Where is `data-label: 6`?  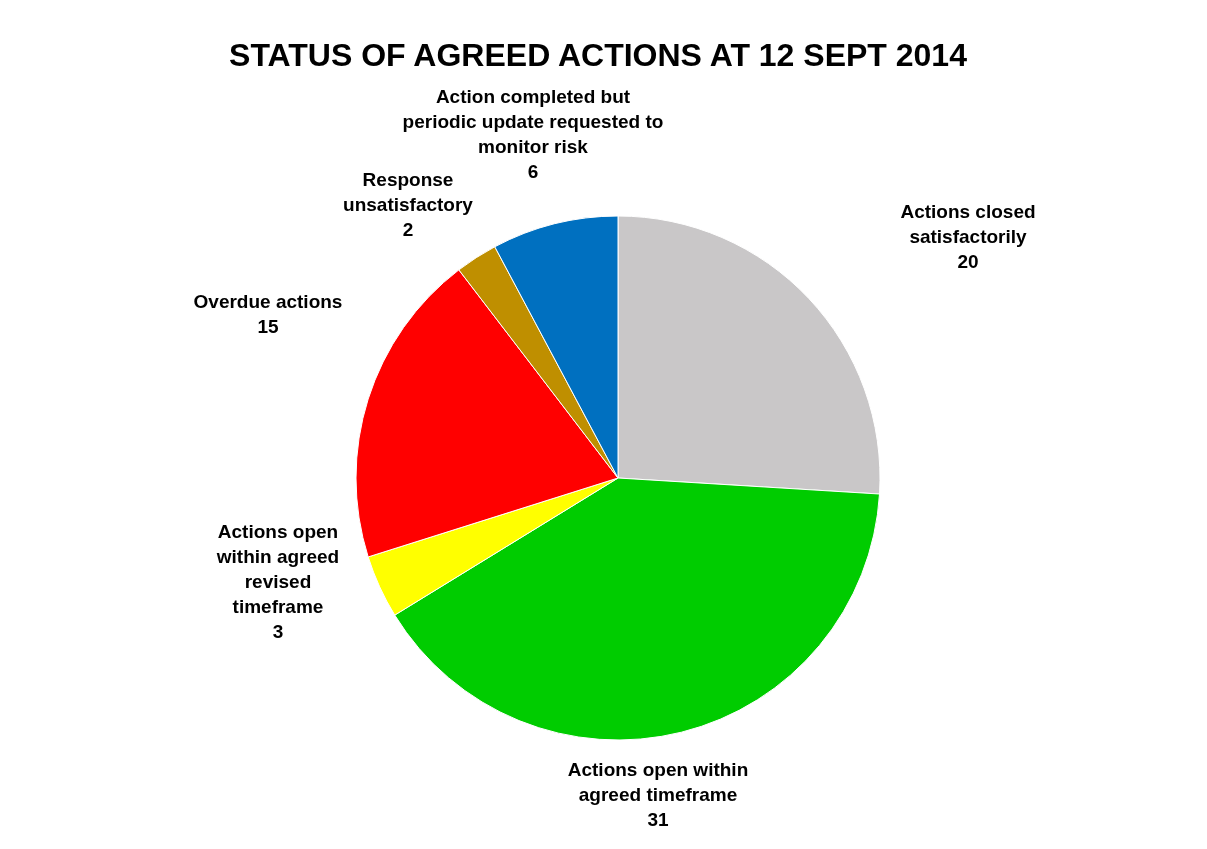
data-label: 6 is located at coordinates (533, 171).